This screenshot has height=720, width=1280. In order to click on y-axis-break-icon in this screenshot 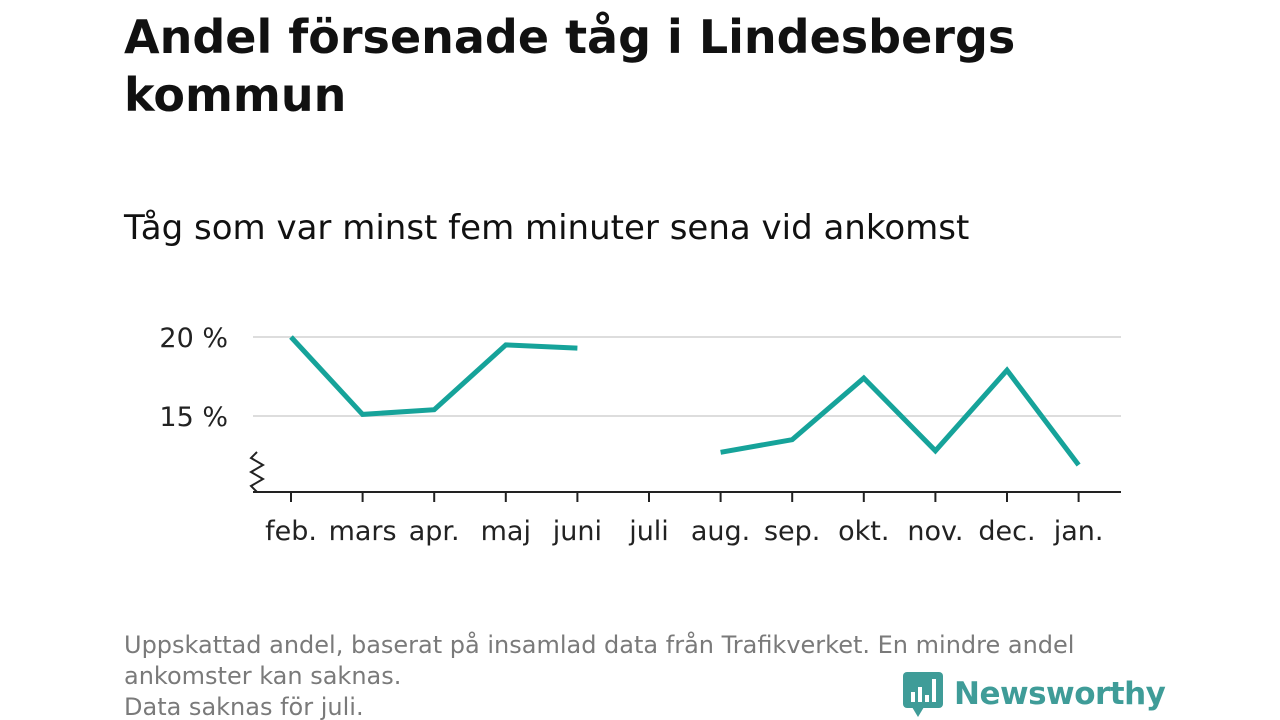, I will do `click(257, 472)`.